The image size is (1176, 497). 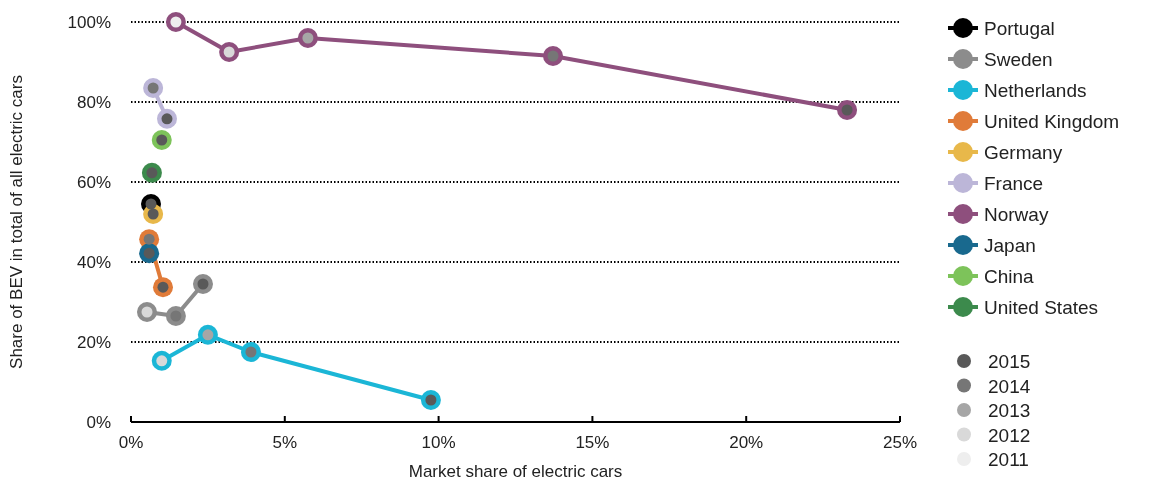 I want to click on legend-label: China, so click(x=1009, y=276).